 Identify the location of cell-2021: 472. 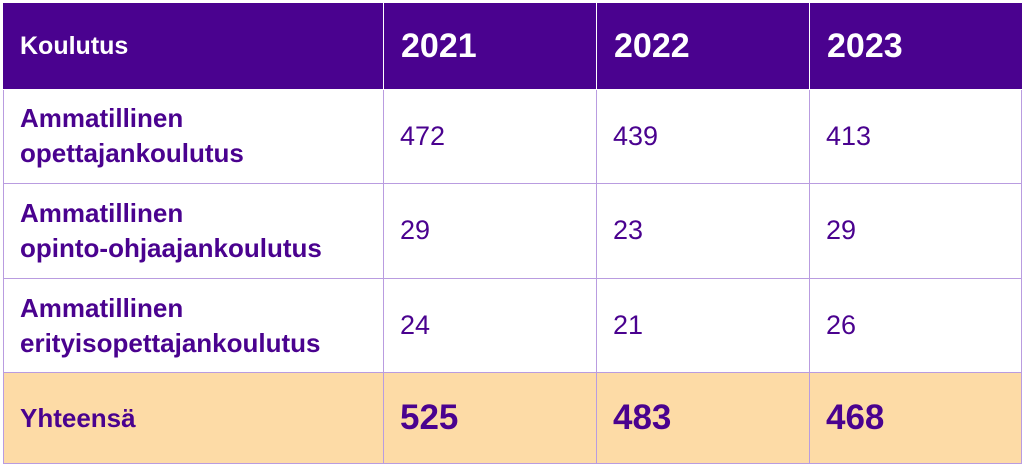
(490, 136).